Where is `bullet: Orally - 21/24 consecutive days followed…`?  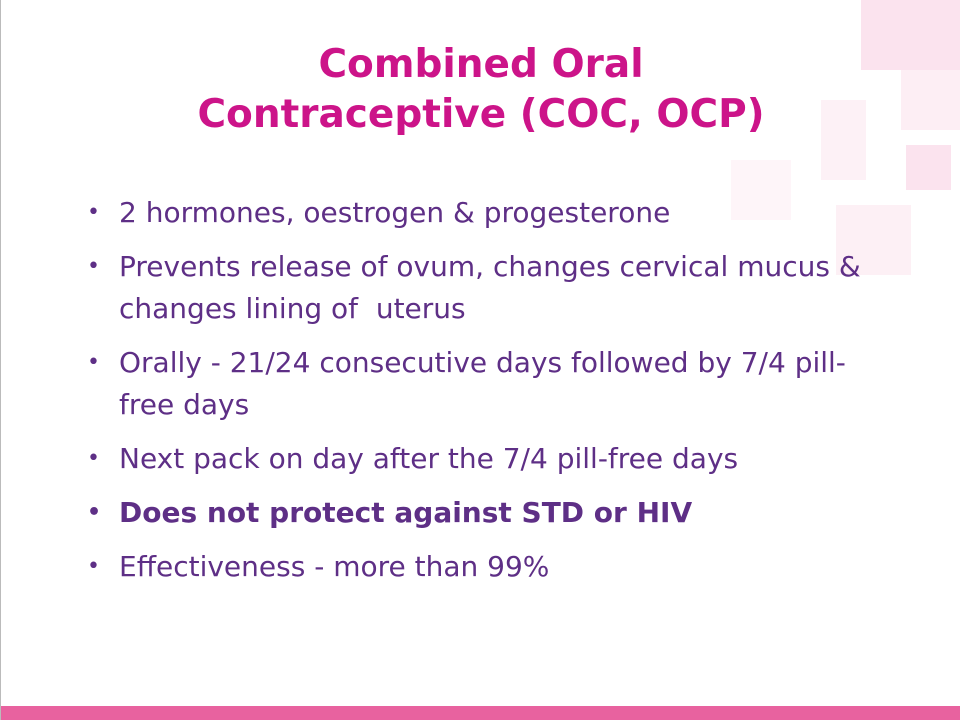 bullet: Orally - 21/24 consecutive days followed… is located at coordinates (478, 384).